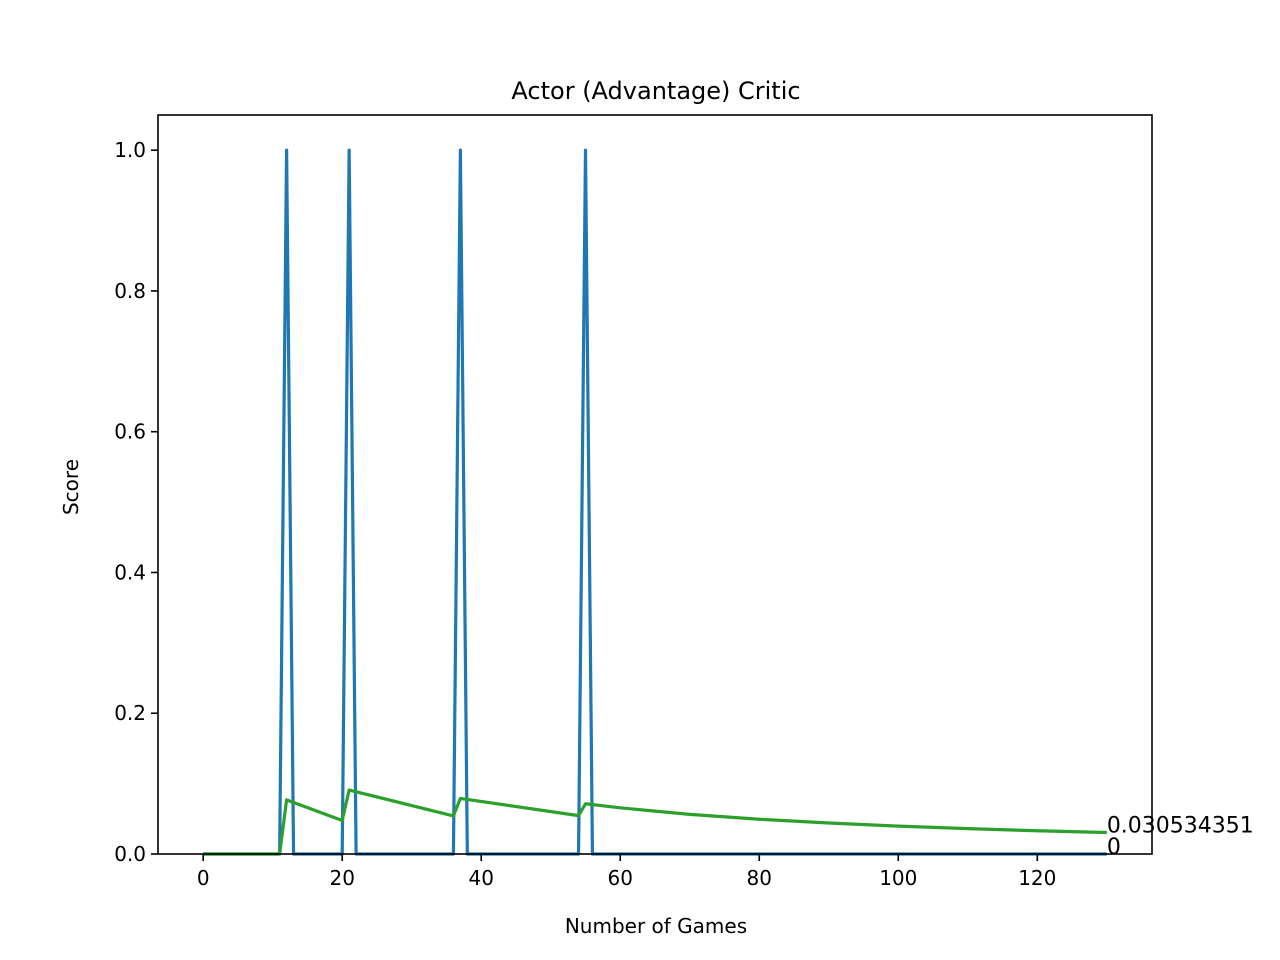 The height and width of the screenshot is (960, 1280). I want to click on x-tick-label: 40, so click(480, 878).